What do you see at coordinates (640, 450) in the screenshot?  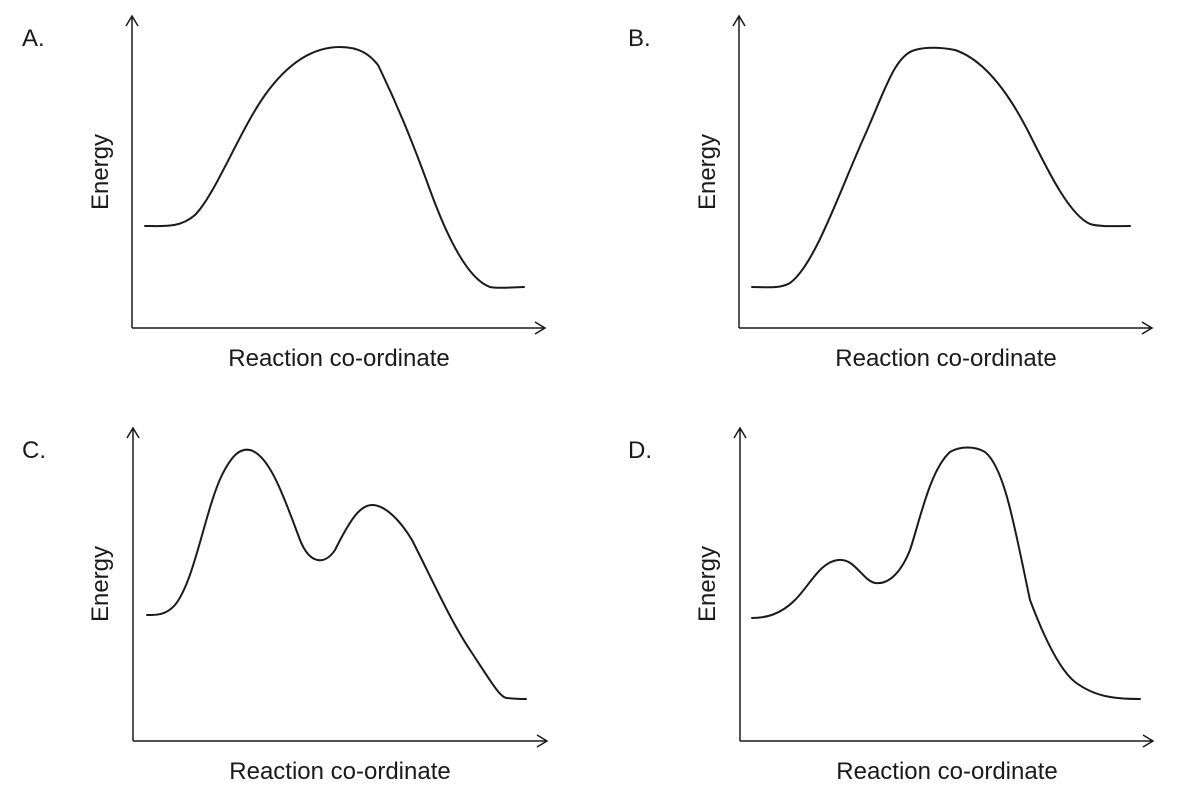 I see `panel-d-letter: D.` at bounding box center [640, 450].